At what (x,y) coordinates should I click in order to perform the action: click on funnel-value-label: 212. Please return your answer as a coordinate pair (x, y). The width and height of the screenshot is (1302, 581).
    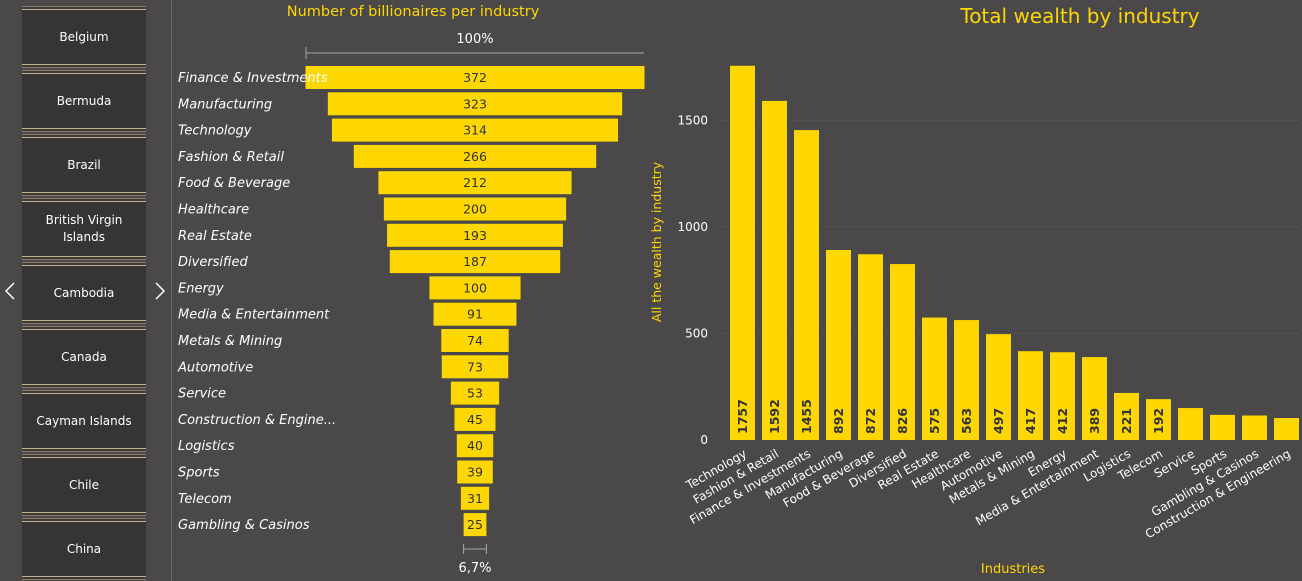
    Looking at the image, I should click on (475, 182).